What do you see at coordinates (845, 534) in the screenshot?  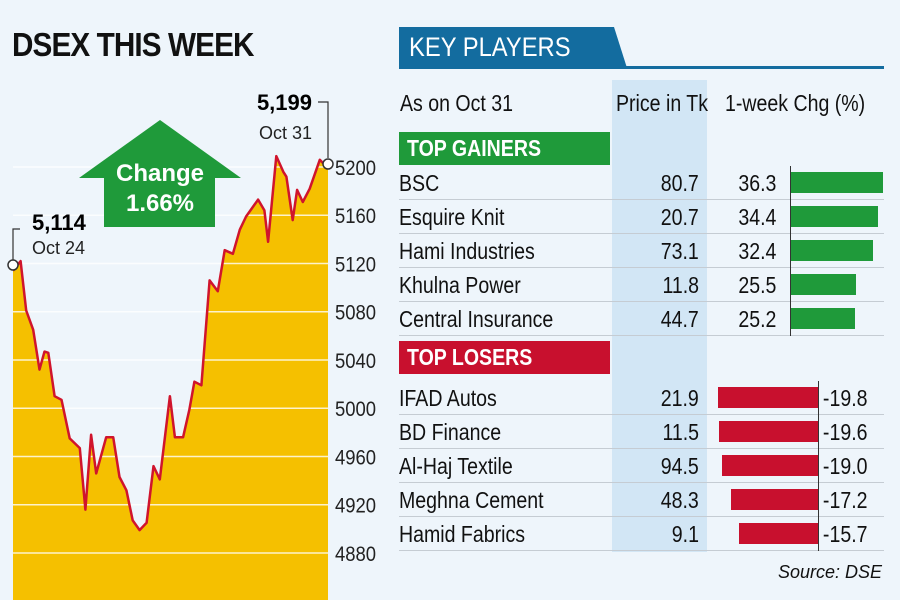 I see `change-value: -15.7` at bounding box center [845, 534].